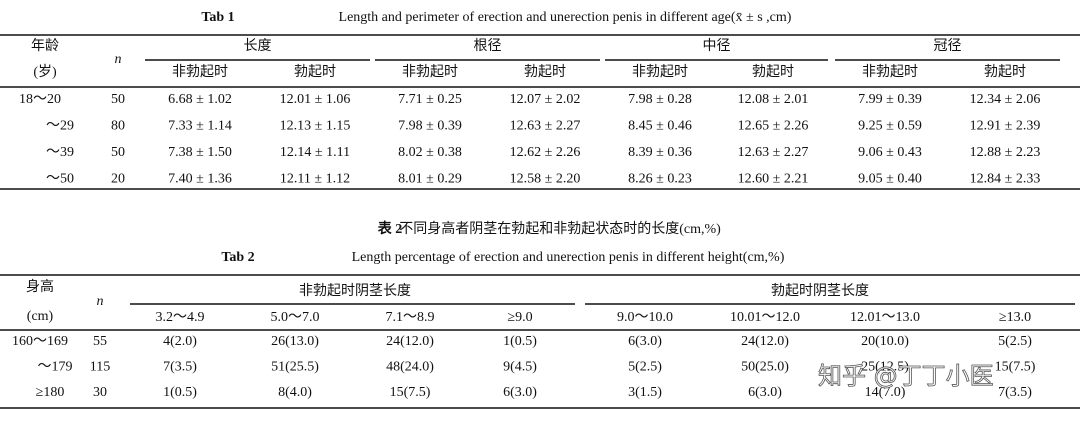 This screenshot has height=421, width=1080. Describe the element at coordinates (885, 341) in the screenshot. I see `cell: 20(10.0)` at that location.